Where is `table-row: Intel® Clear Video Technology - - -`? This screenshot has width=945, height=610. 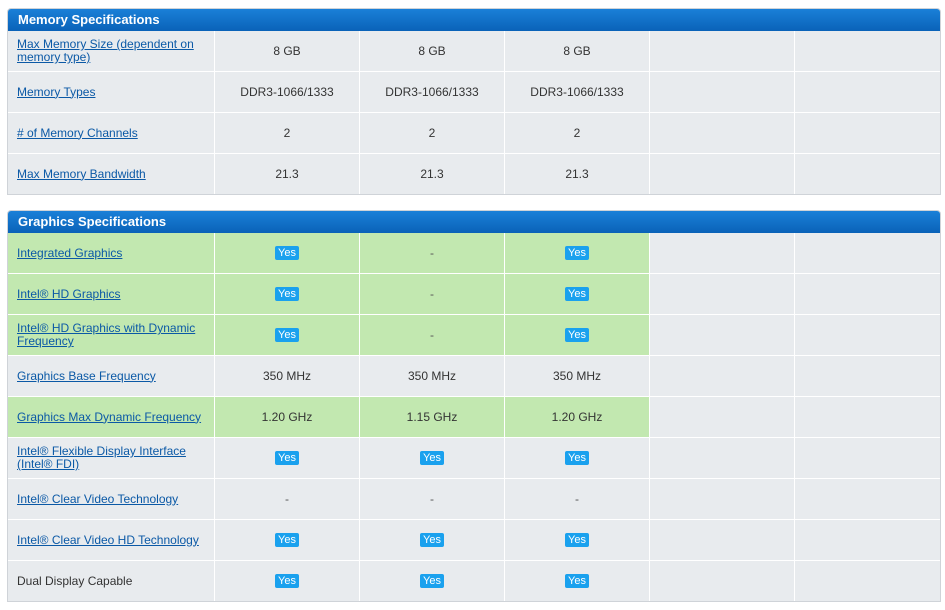
table-row: Intel® Clear Video Technology - - - is located at coordinates (474, 498).